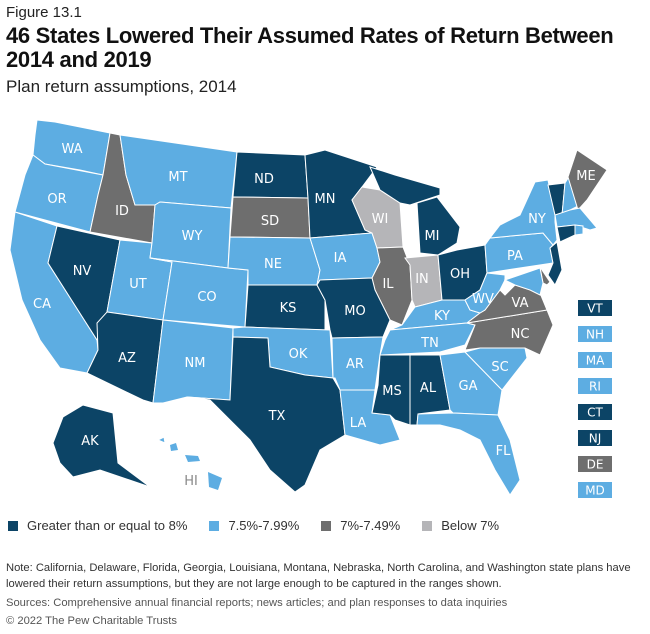  What do you see at coordinates (537, 219) in the screenshot?
I see `state-label: NY` at bounding box center [537, 219].